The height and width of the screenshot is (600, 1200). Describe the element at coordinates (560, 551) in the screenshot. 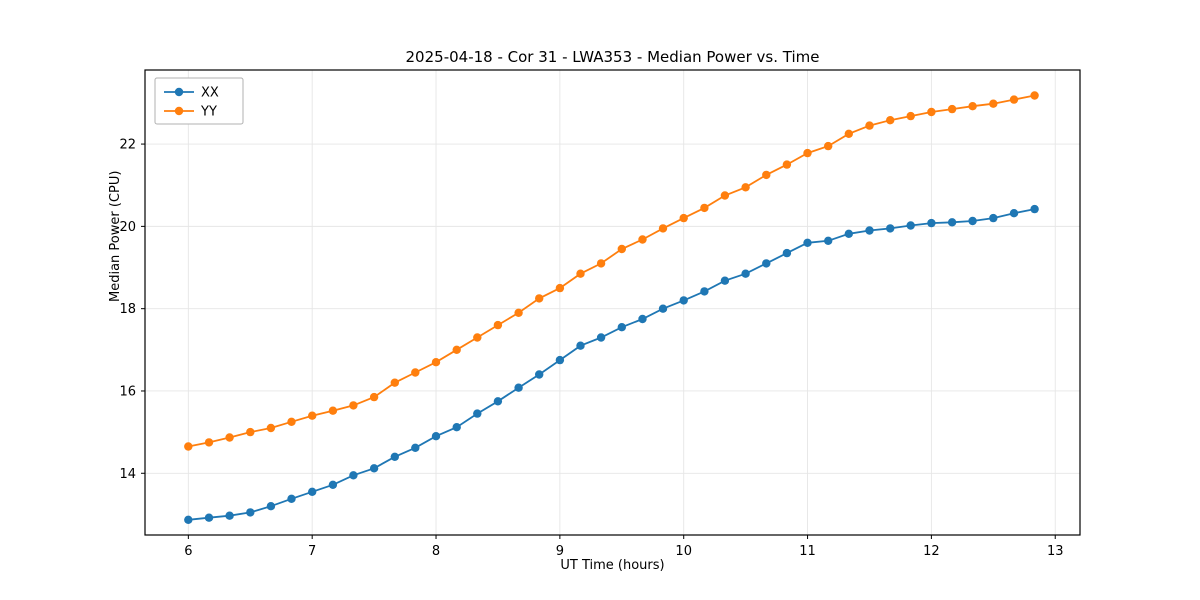

I see `x-tick-label: 9` at that location.